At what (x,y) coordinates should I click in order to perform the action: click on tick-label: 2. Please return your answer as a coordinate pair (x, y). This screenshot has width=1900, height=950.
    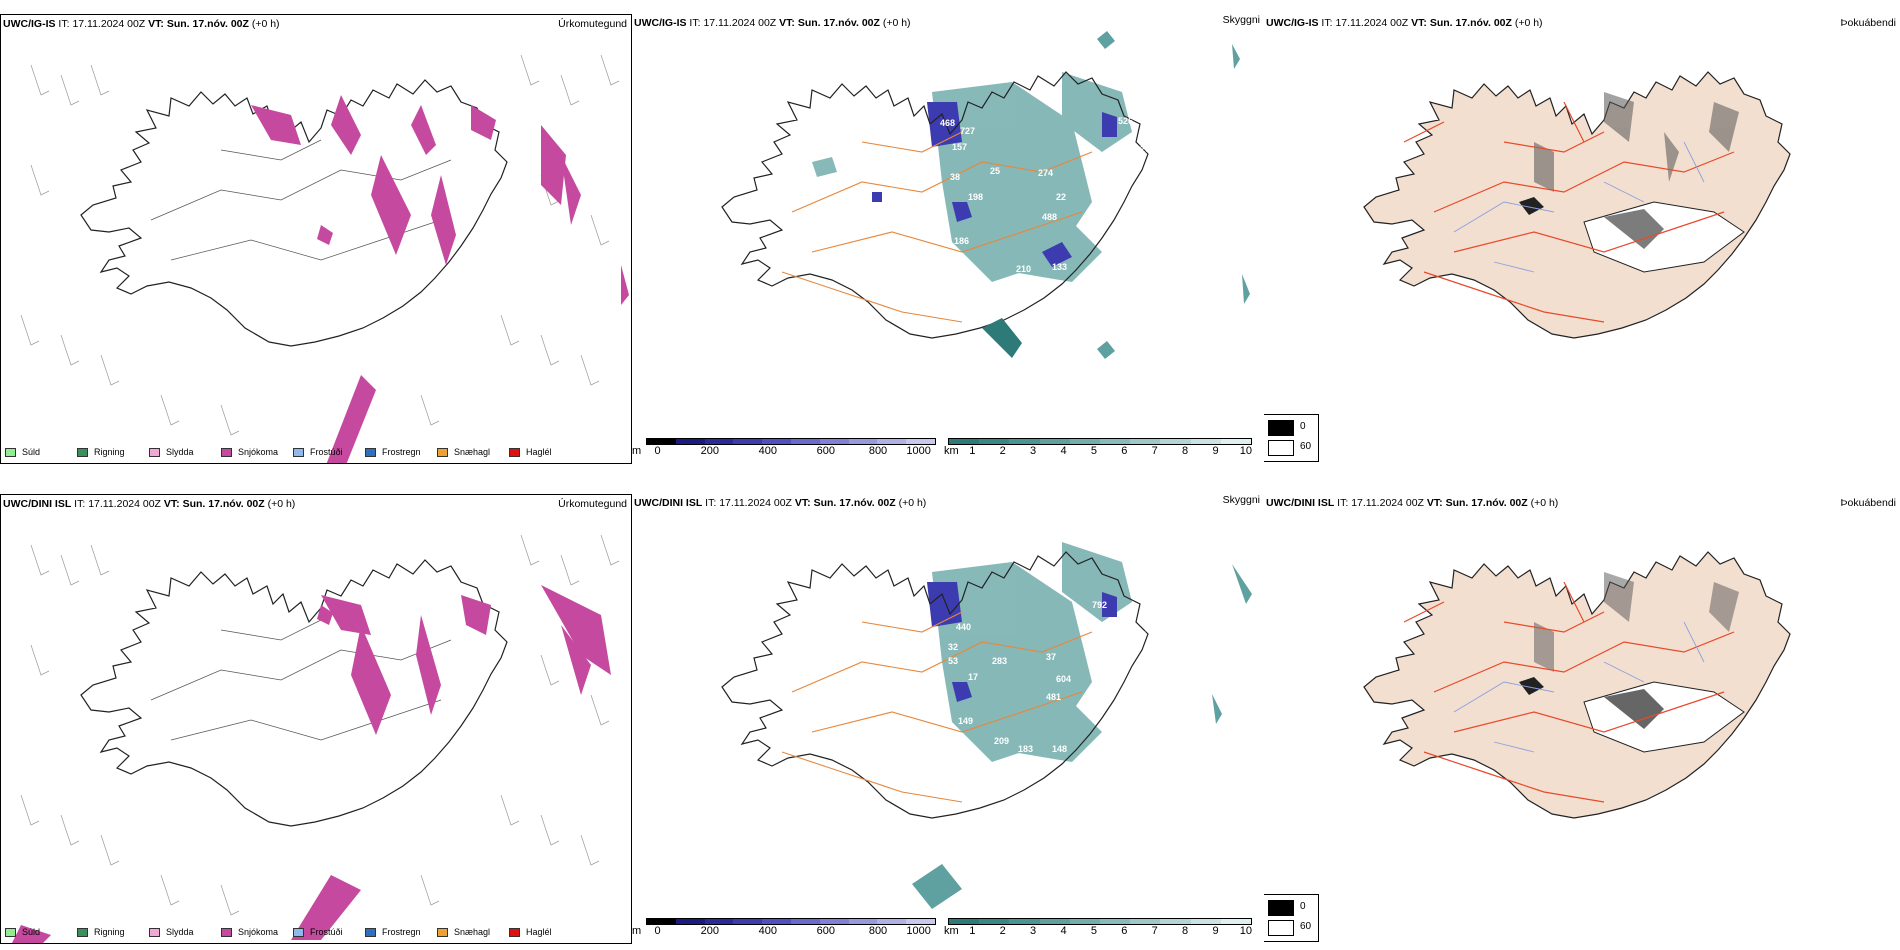
    Looking at the image, I should click on (1002, 451).